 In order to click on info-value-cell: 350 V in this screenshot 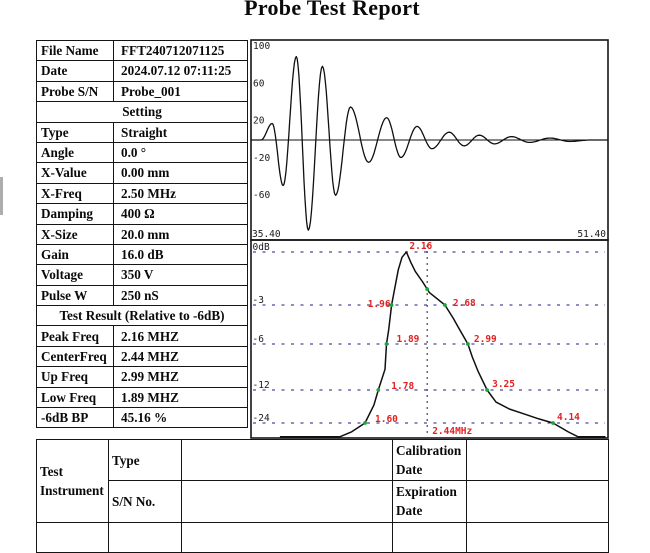, I will do `click(180, 275)`.